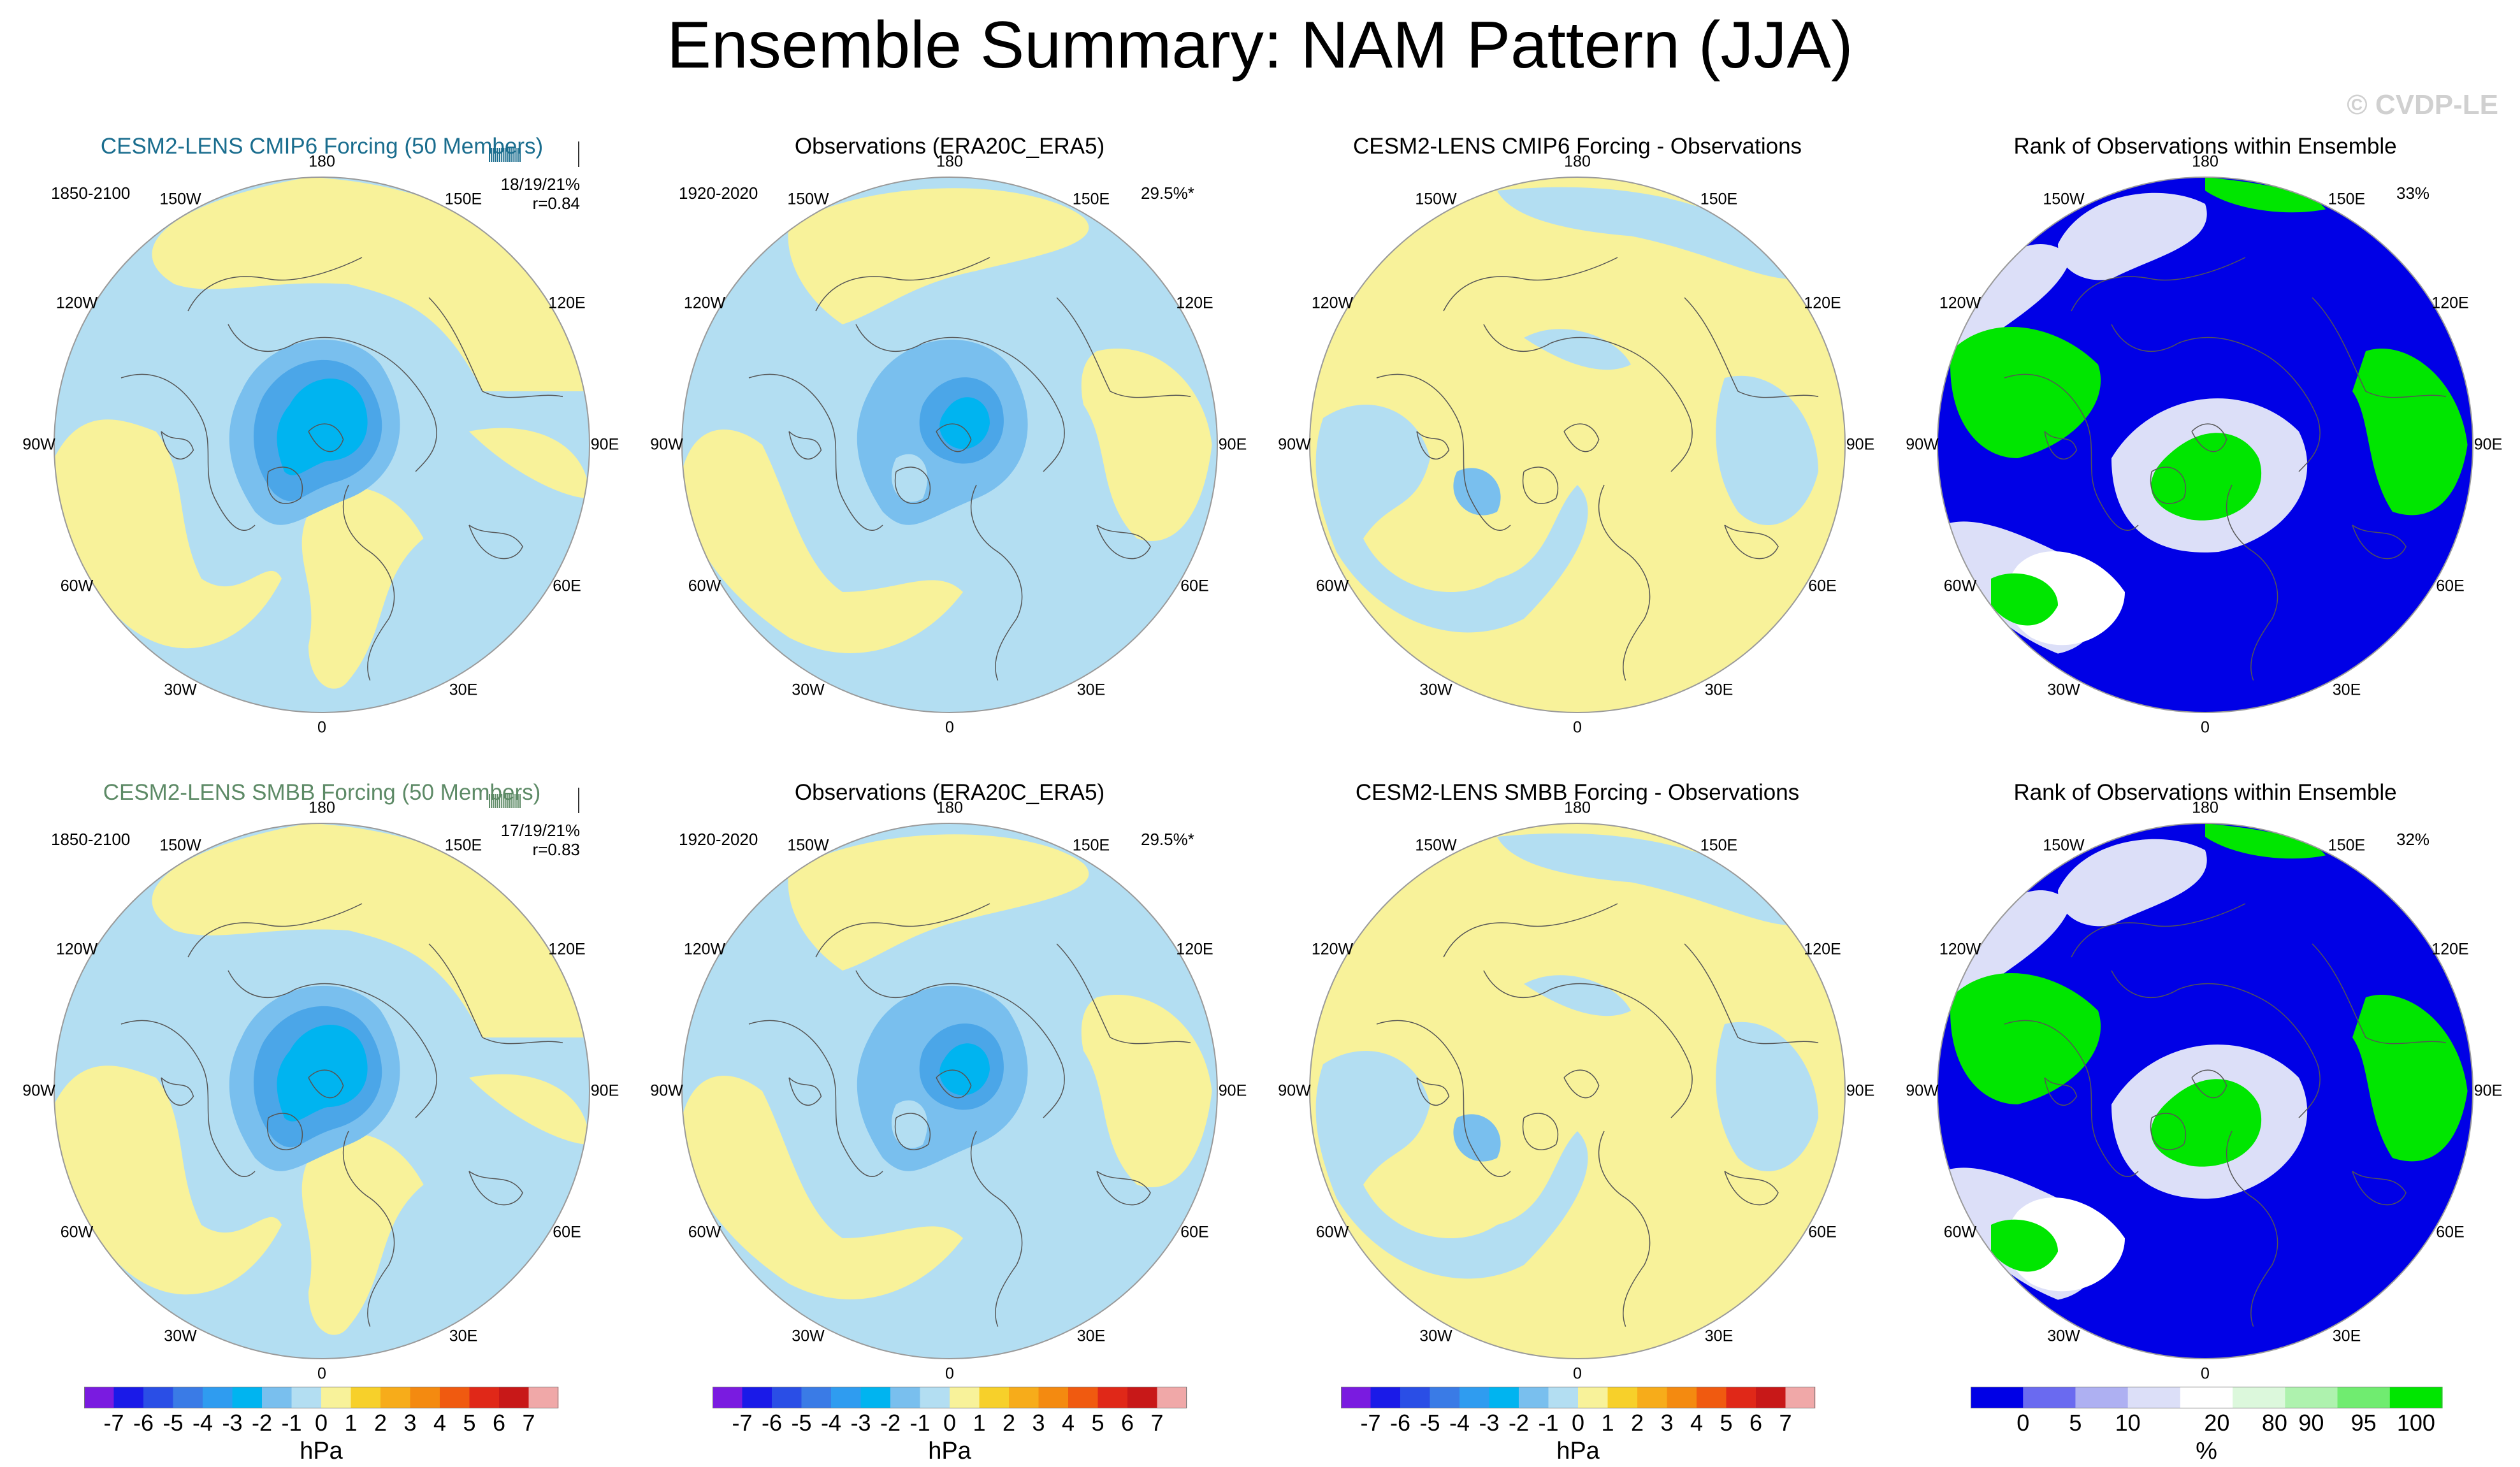 The height and width of the screenshot is (1467, 2520). Describe the element at coordinates (860, 1423) in the screenshot. I see `colorbar-tick-label: -3` at that location.